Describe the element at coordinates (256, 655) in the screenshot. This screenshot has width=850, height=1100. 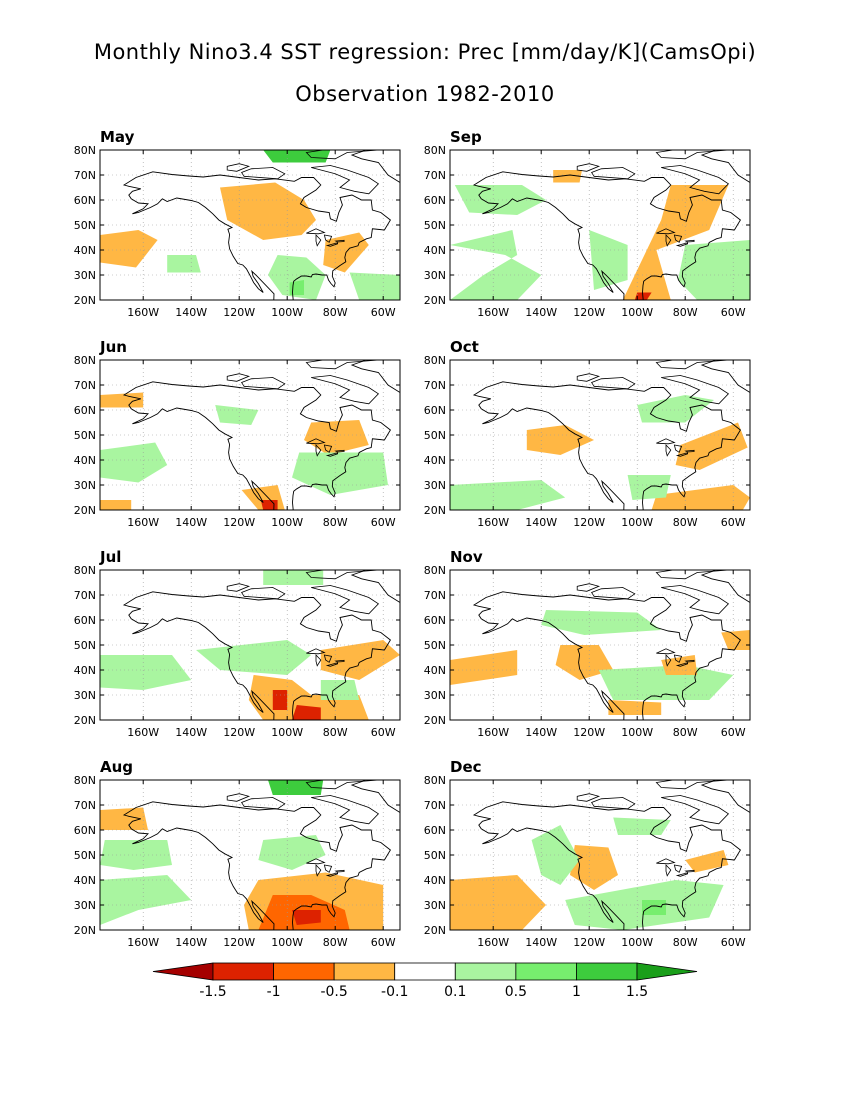
I see `coastline` at that location.